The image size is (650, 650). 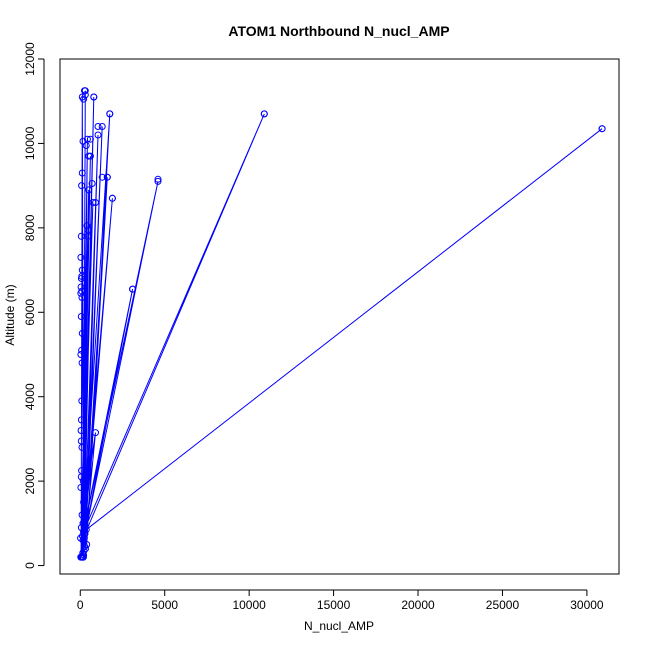 What do you see at coordinates (164, 605) in the screenshot?
I see `x-tick-label: 5000` at bounding box center [164, 605].